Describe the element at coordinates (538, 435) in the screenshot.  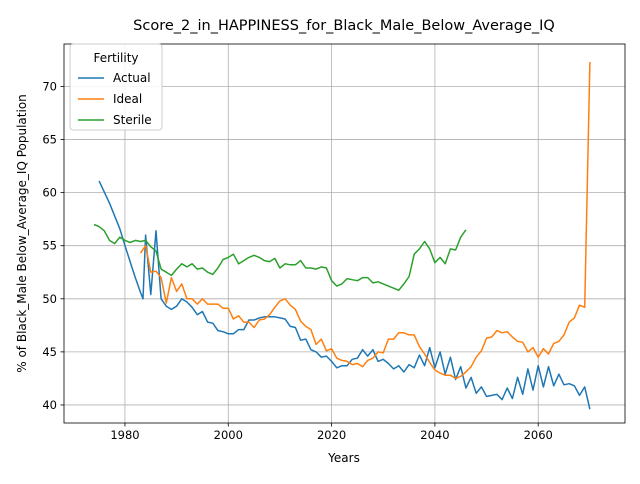
I see `x-tick-label: 2060` at that location.